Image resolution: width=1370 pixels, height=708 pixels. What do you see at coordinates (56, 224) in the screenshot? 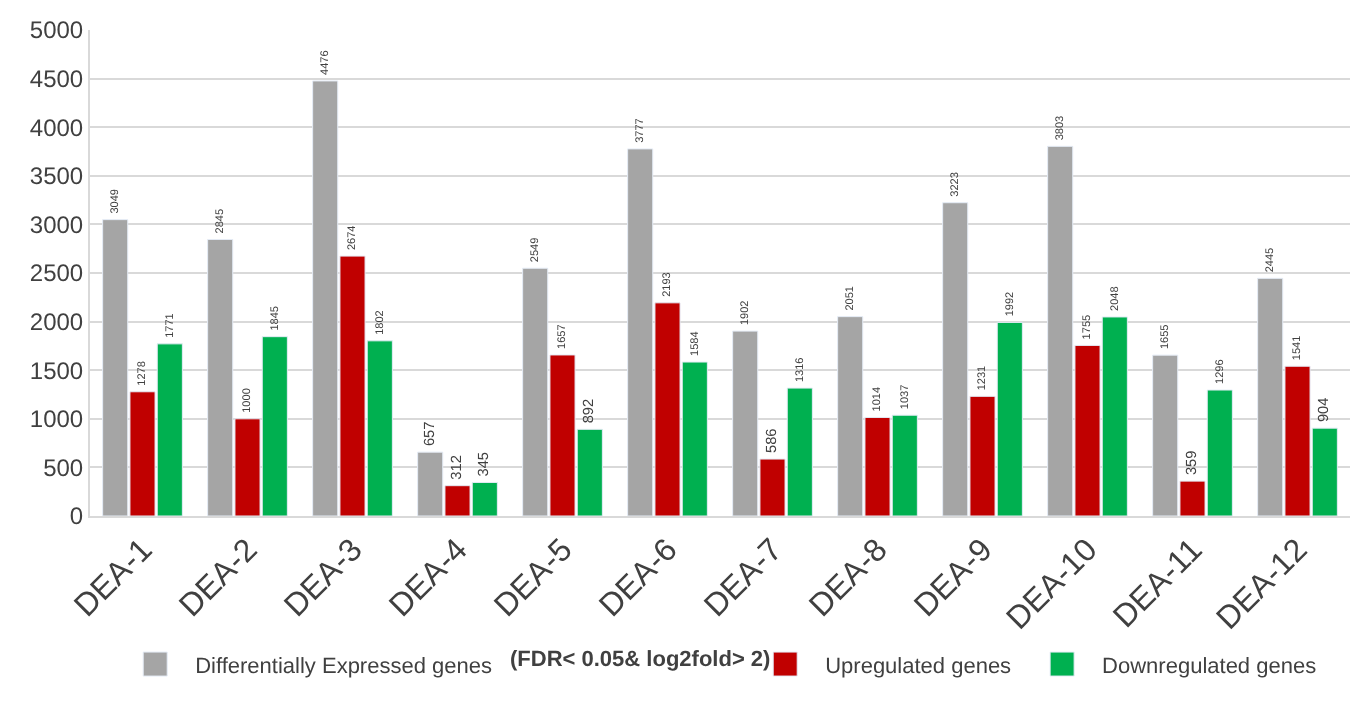
I see `y-tick-label: 3000` at bounding box center [56, 224].